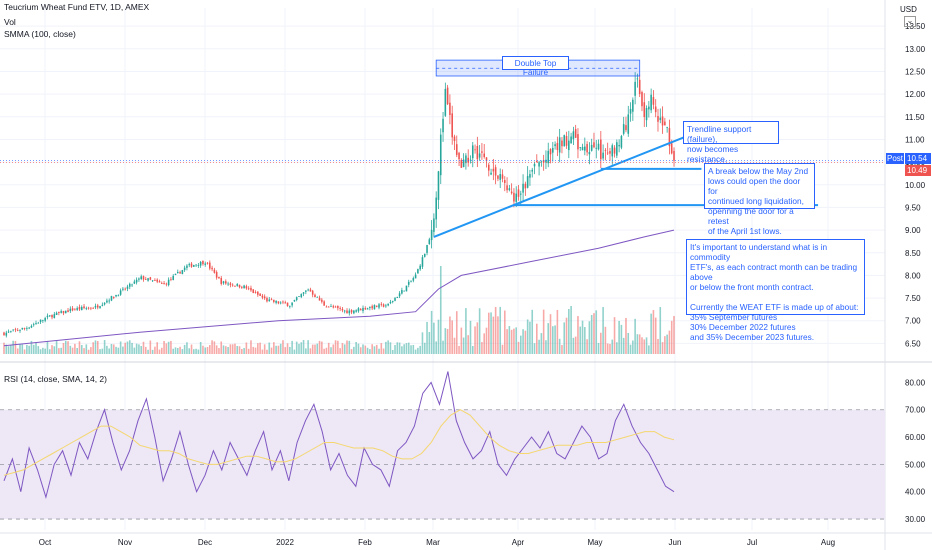 The width and height of the screenshot is (932, 550). I want to click on collapse-icon: ⌄, so click(910, 21).